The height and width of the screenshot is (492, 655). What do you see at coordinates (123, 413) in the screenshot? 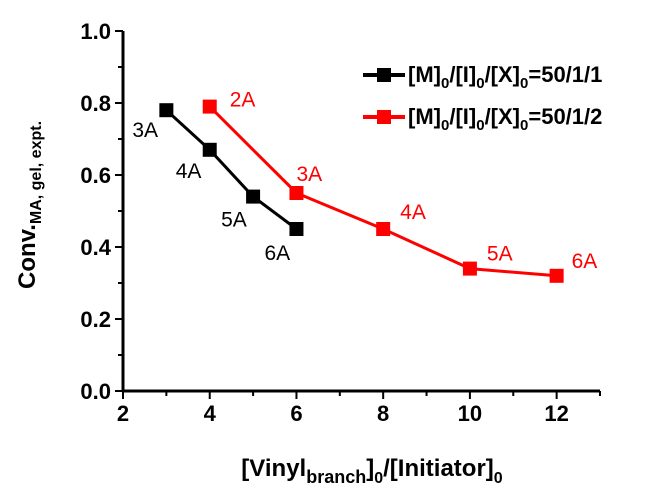
I see `x-tick-label: 2` at bounding box center [123, 413].